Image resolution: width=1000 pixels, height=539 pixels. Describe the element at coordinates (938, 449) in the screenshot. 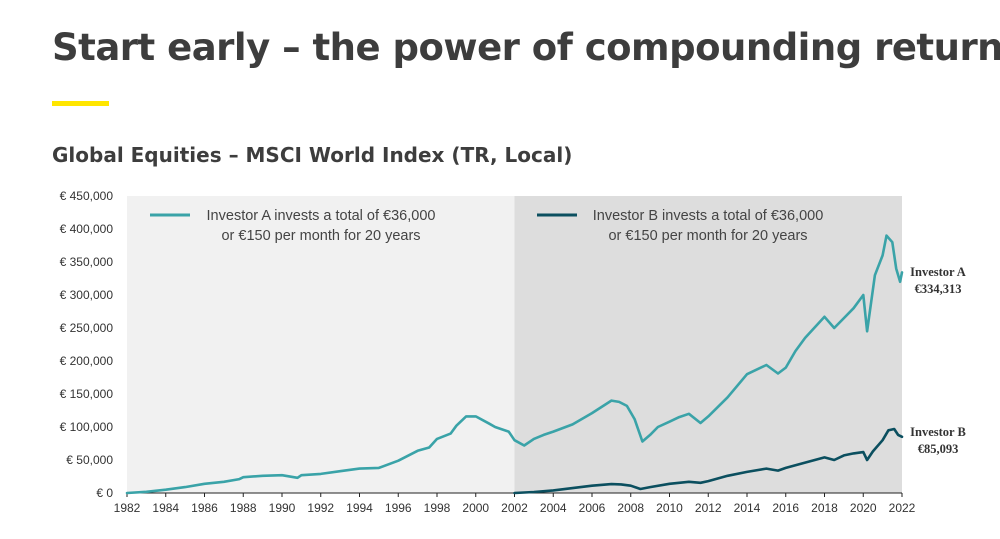

I see `end-label-value-investor-b: €85,093` at that location.